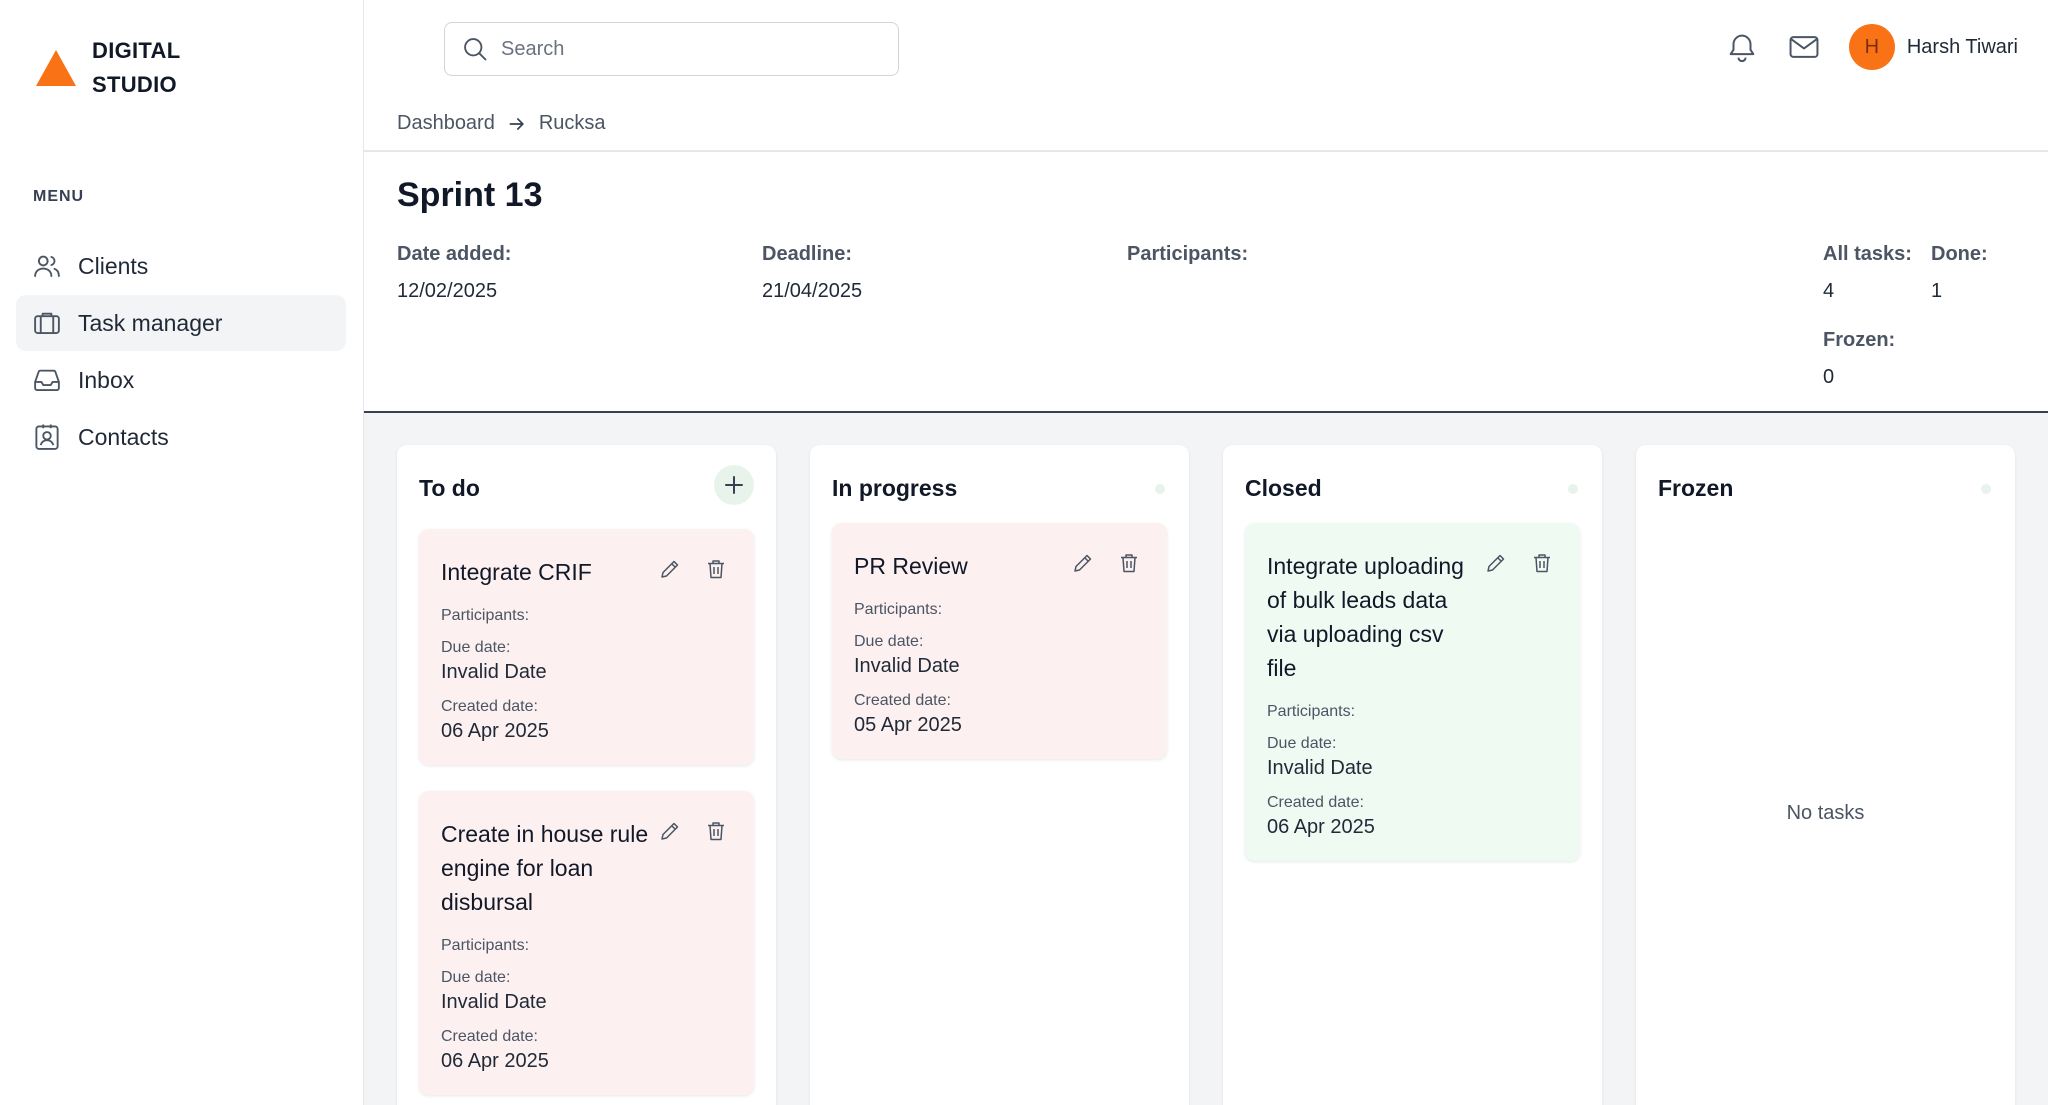  Describe the element at coordinates (47, 323) in the screenshot. I see `briefcase-icon` at that location.